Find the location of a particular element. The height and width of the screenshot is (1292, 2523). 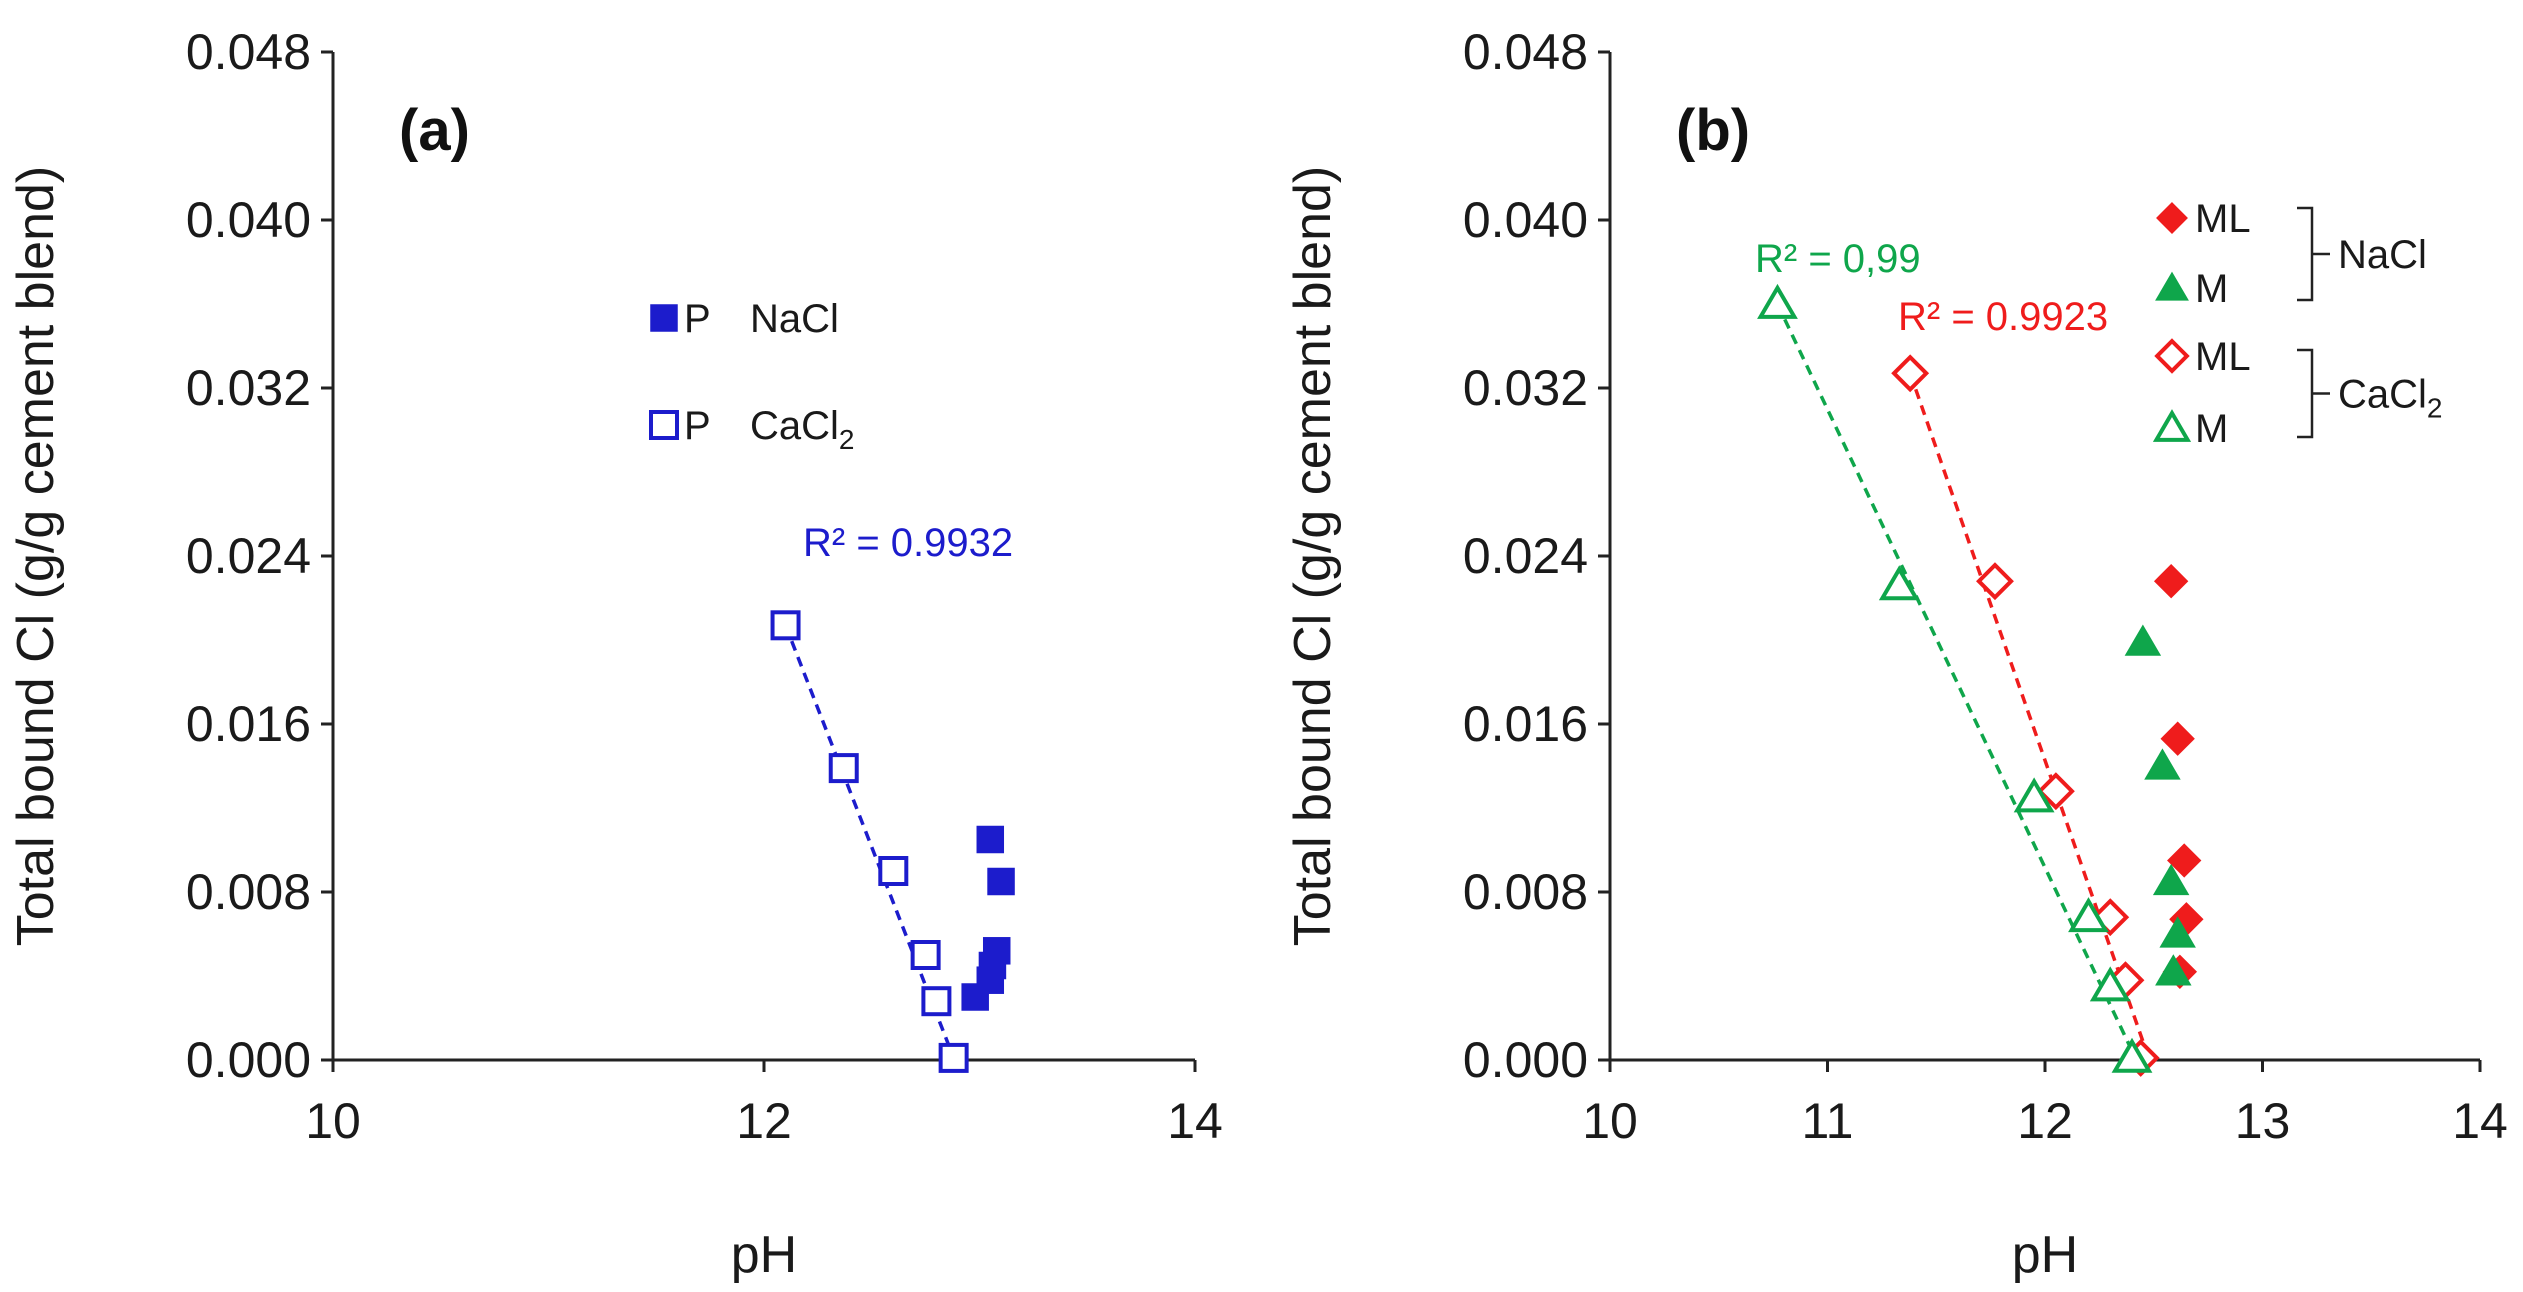

series-m_nacl is located at coordinates (2160, 805).